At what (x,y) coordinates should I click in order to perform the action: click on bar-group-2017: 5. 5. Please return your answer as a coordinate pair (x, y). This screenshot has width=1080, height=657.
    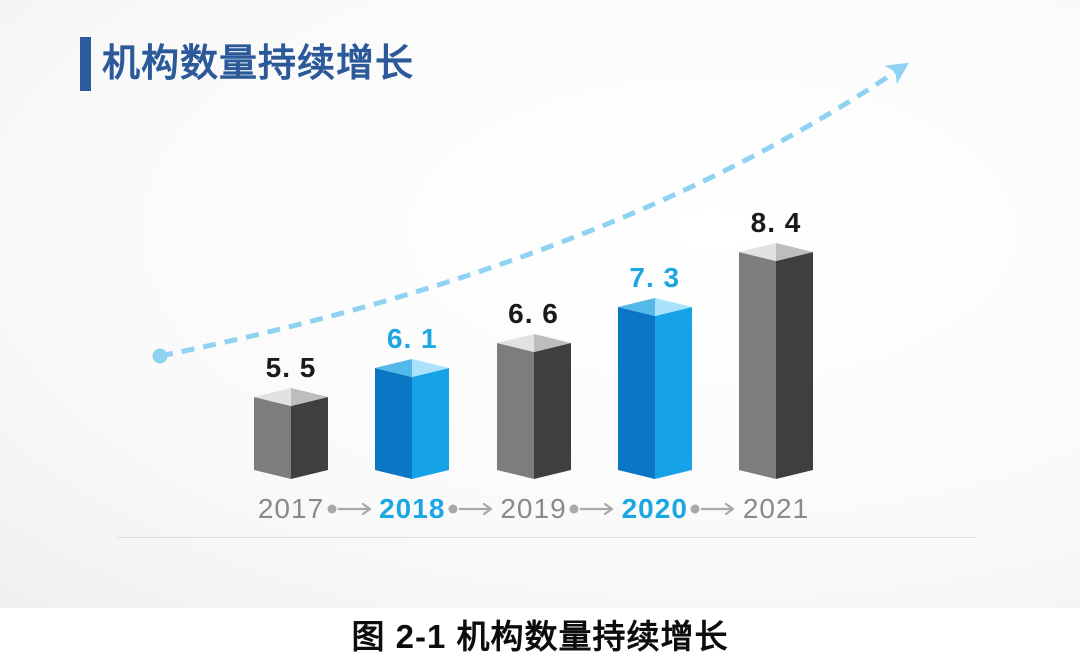
    Looking at the image, I should click on (291, 416).